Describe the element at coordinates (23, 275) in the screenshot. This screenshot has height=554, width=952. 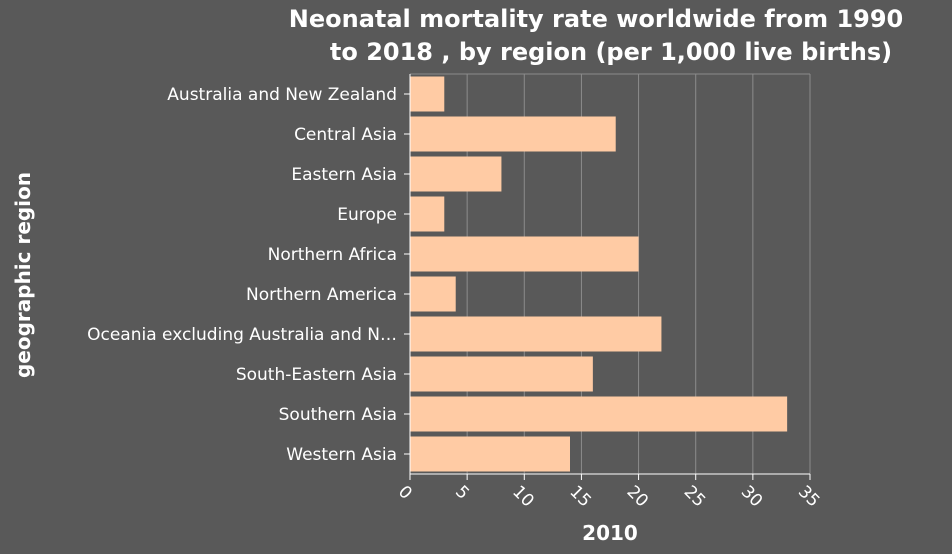
I see `y-axis-title: geographic region` at that location.